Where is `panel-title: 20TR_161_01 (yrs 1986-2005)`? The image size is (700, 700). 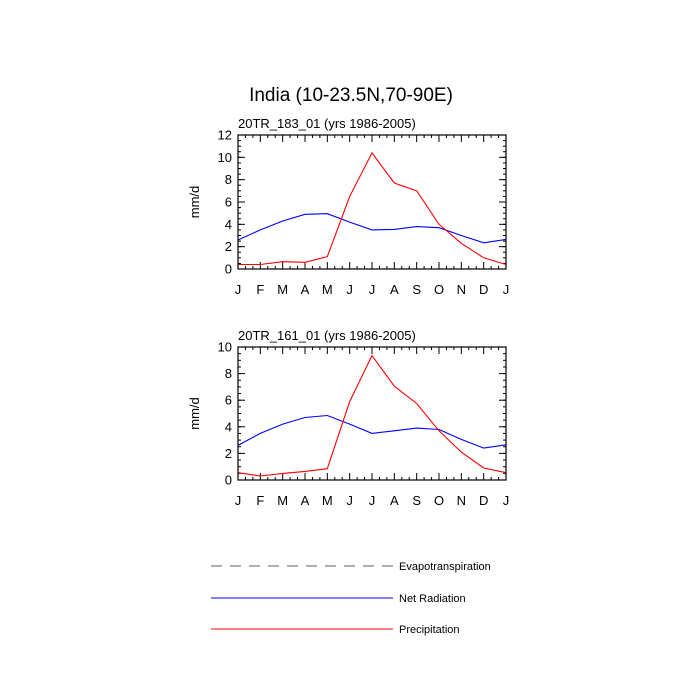 panel-title: 20TR_161_01 (yrs 1986-2005) is located at coordinates (327, 335).